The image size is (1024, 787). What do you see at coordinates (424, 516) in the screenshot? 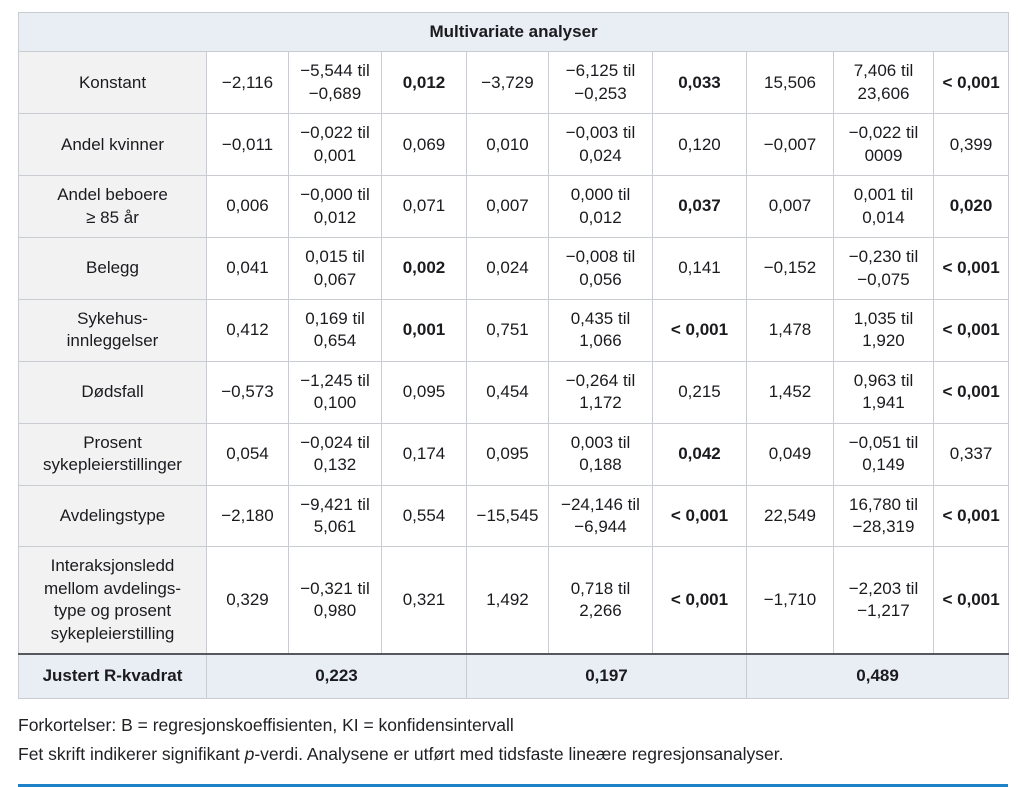
I see `cell-p: 0,554` at bounding box center [424, 516].